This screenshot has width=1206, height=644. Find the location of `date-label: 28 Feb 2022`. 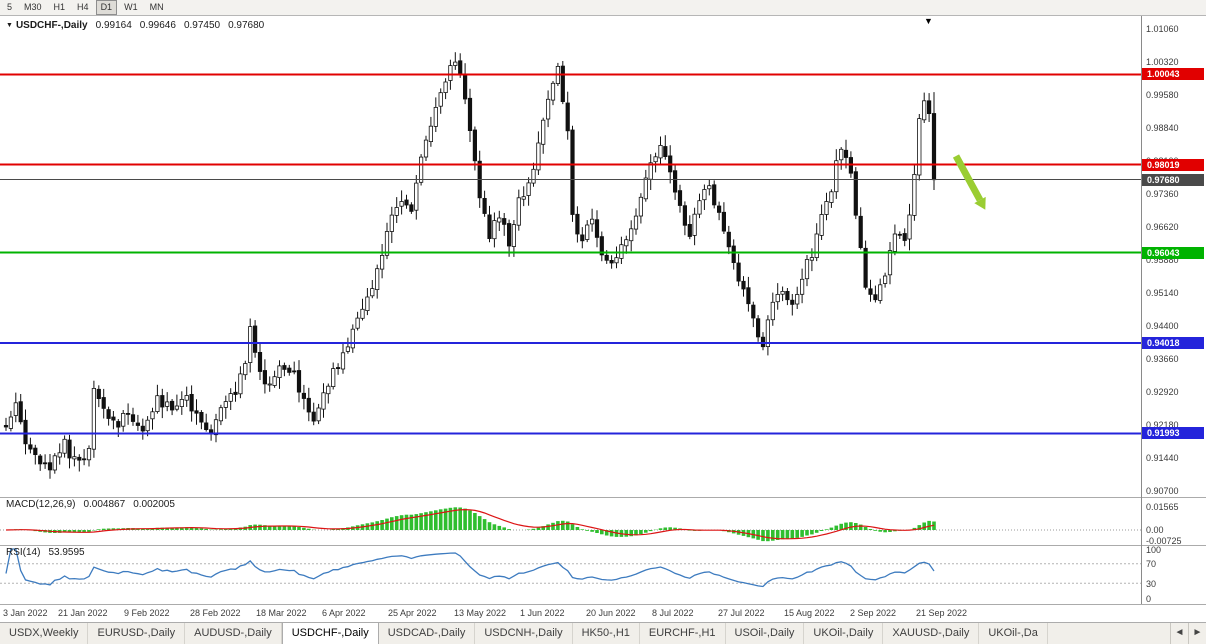

date-label: 28 Feb 2022 is located at coordinates (215, 613).